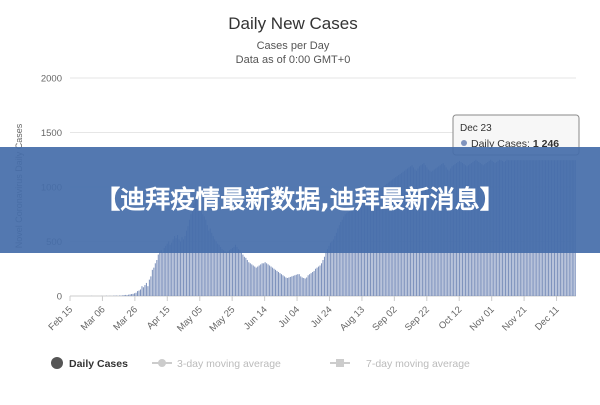  I want to click on legend-item-7-day-moving-average: 7-day moving average, so click(400, 364).